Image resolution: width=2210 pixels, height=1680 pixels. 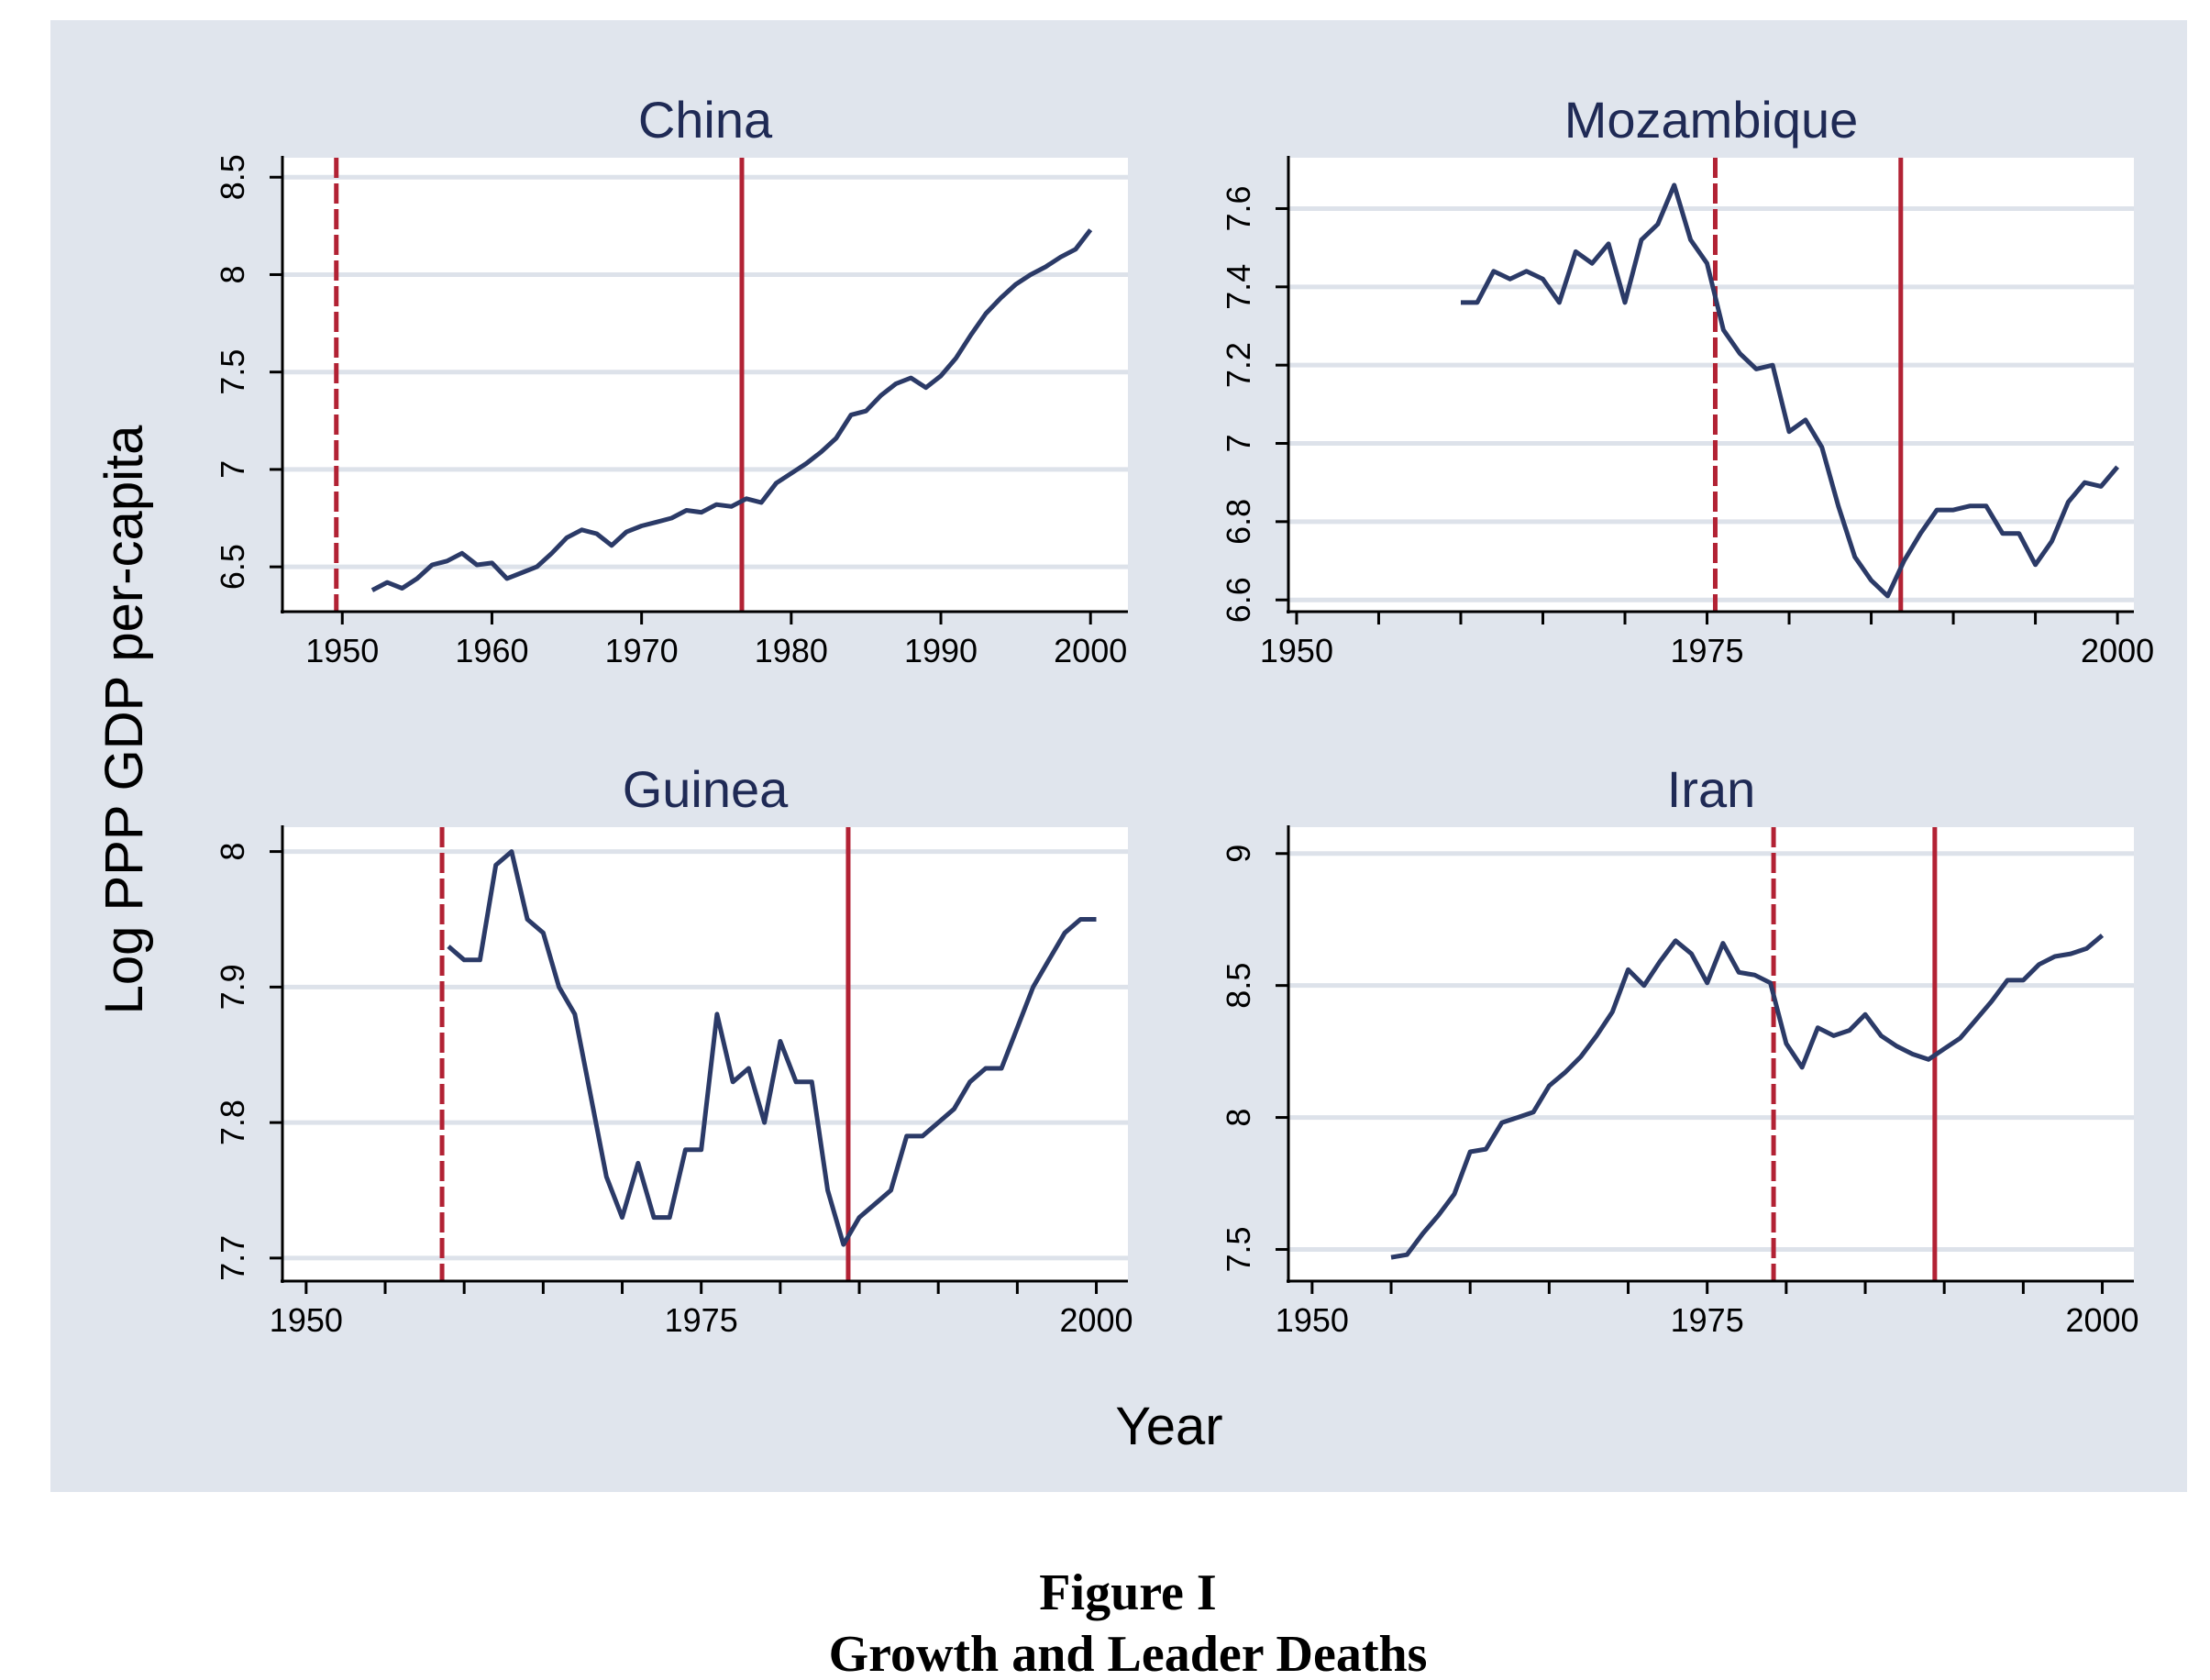 What do you see at coordinates (1238, 522) in the screenshot?
I see `y-tick-label: 6.8` at bounding box center [1238, 522].